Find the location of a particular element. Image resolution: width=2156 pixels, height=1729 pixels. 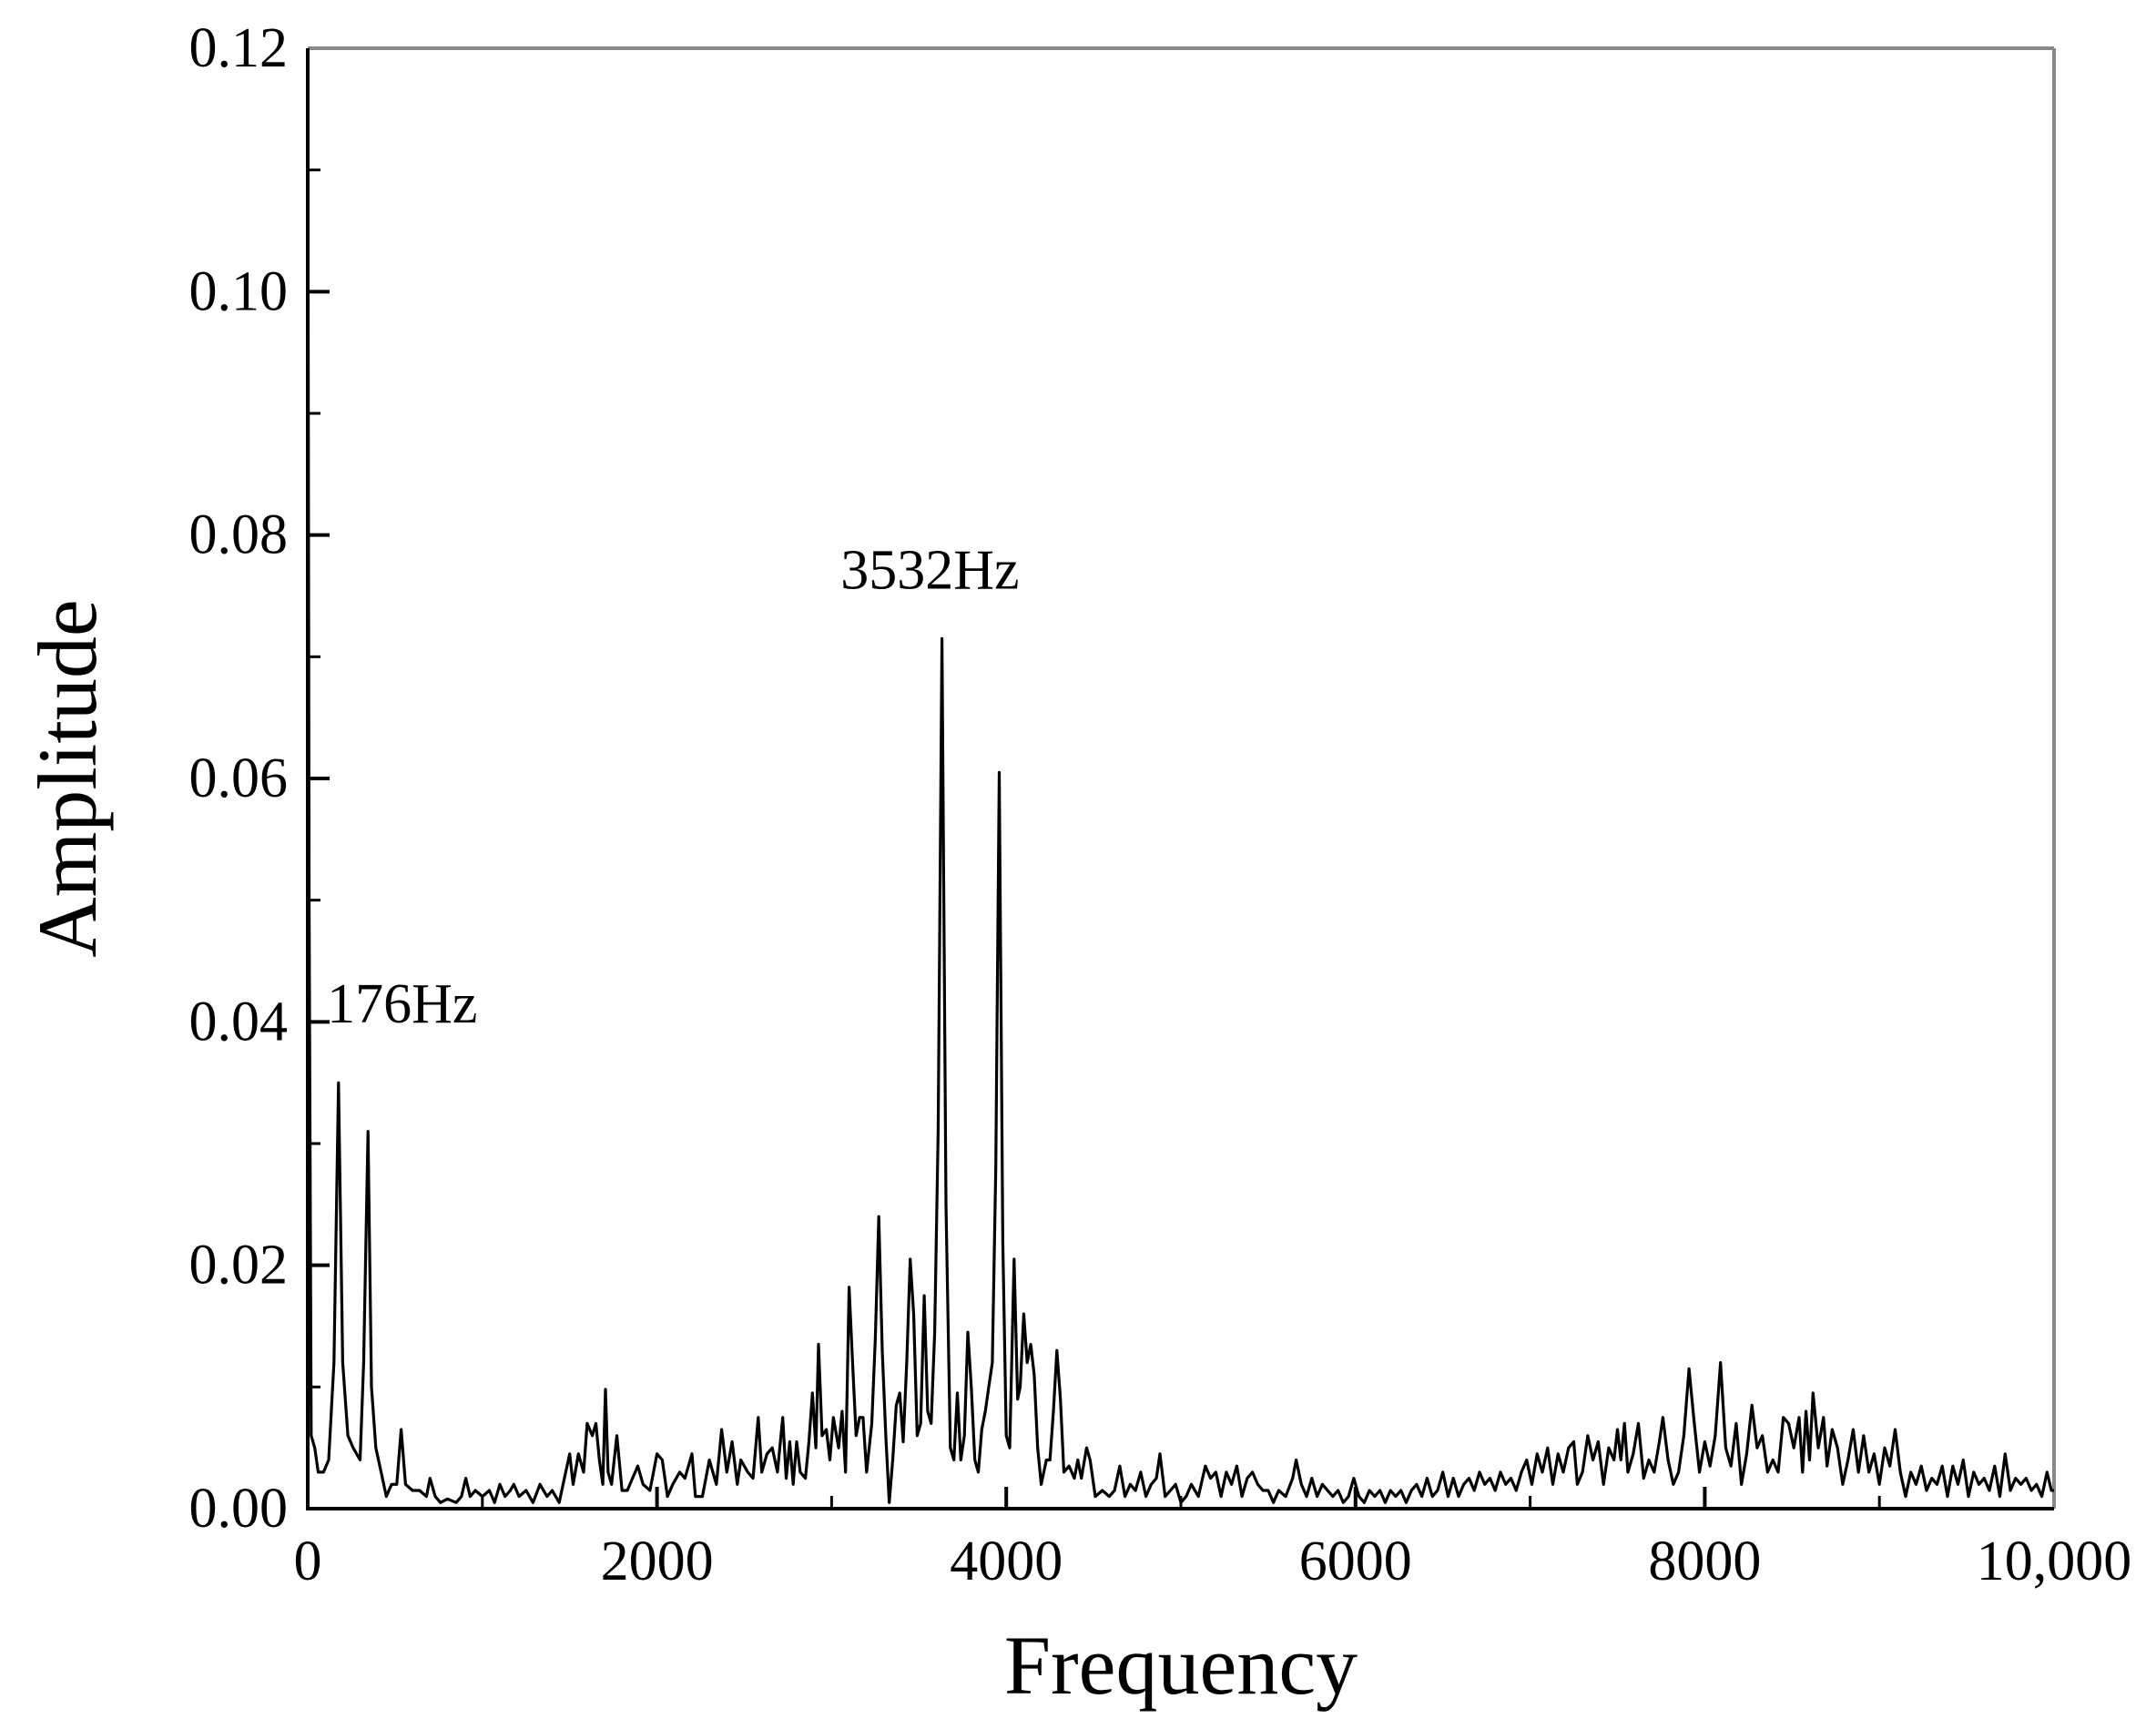

x-axis-title: Frequency is located at coordinates (1181, 1666).